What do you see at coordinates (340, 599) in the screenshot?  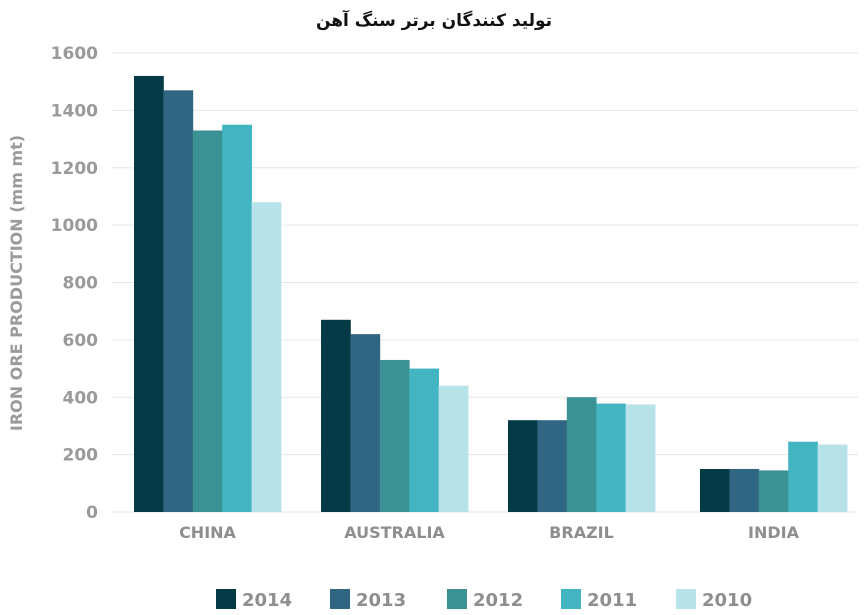 I see `legend-swatch-2013` at bounding box center [340, 599].